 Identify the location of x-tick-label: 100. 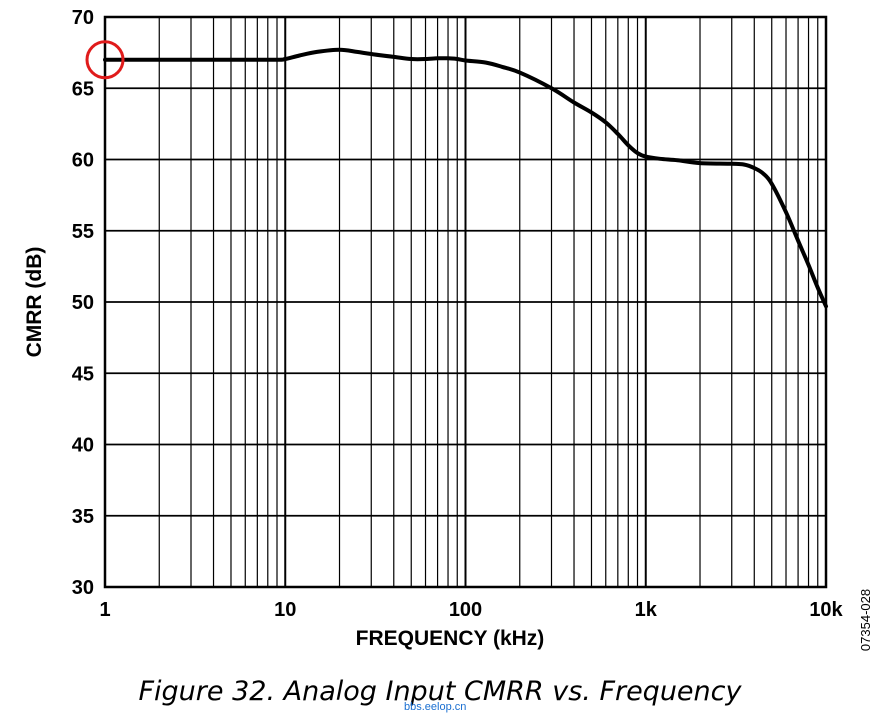
(465, 610).